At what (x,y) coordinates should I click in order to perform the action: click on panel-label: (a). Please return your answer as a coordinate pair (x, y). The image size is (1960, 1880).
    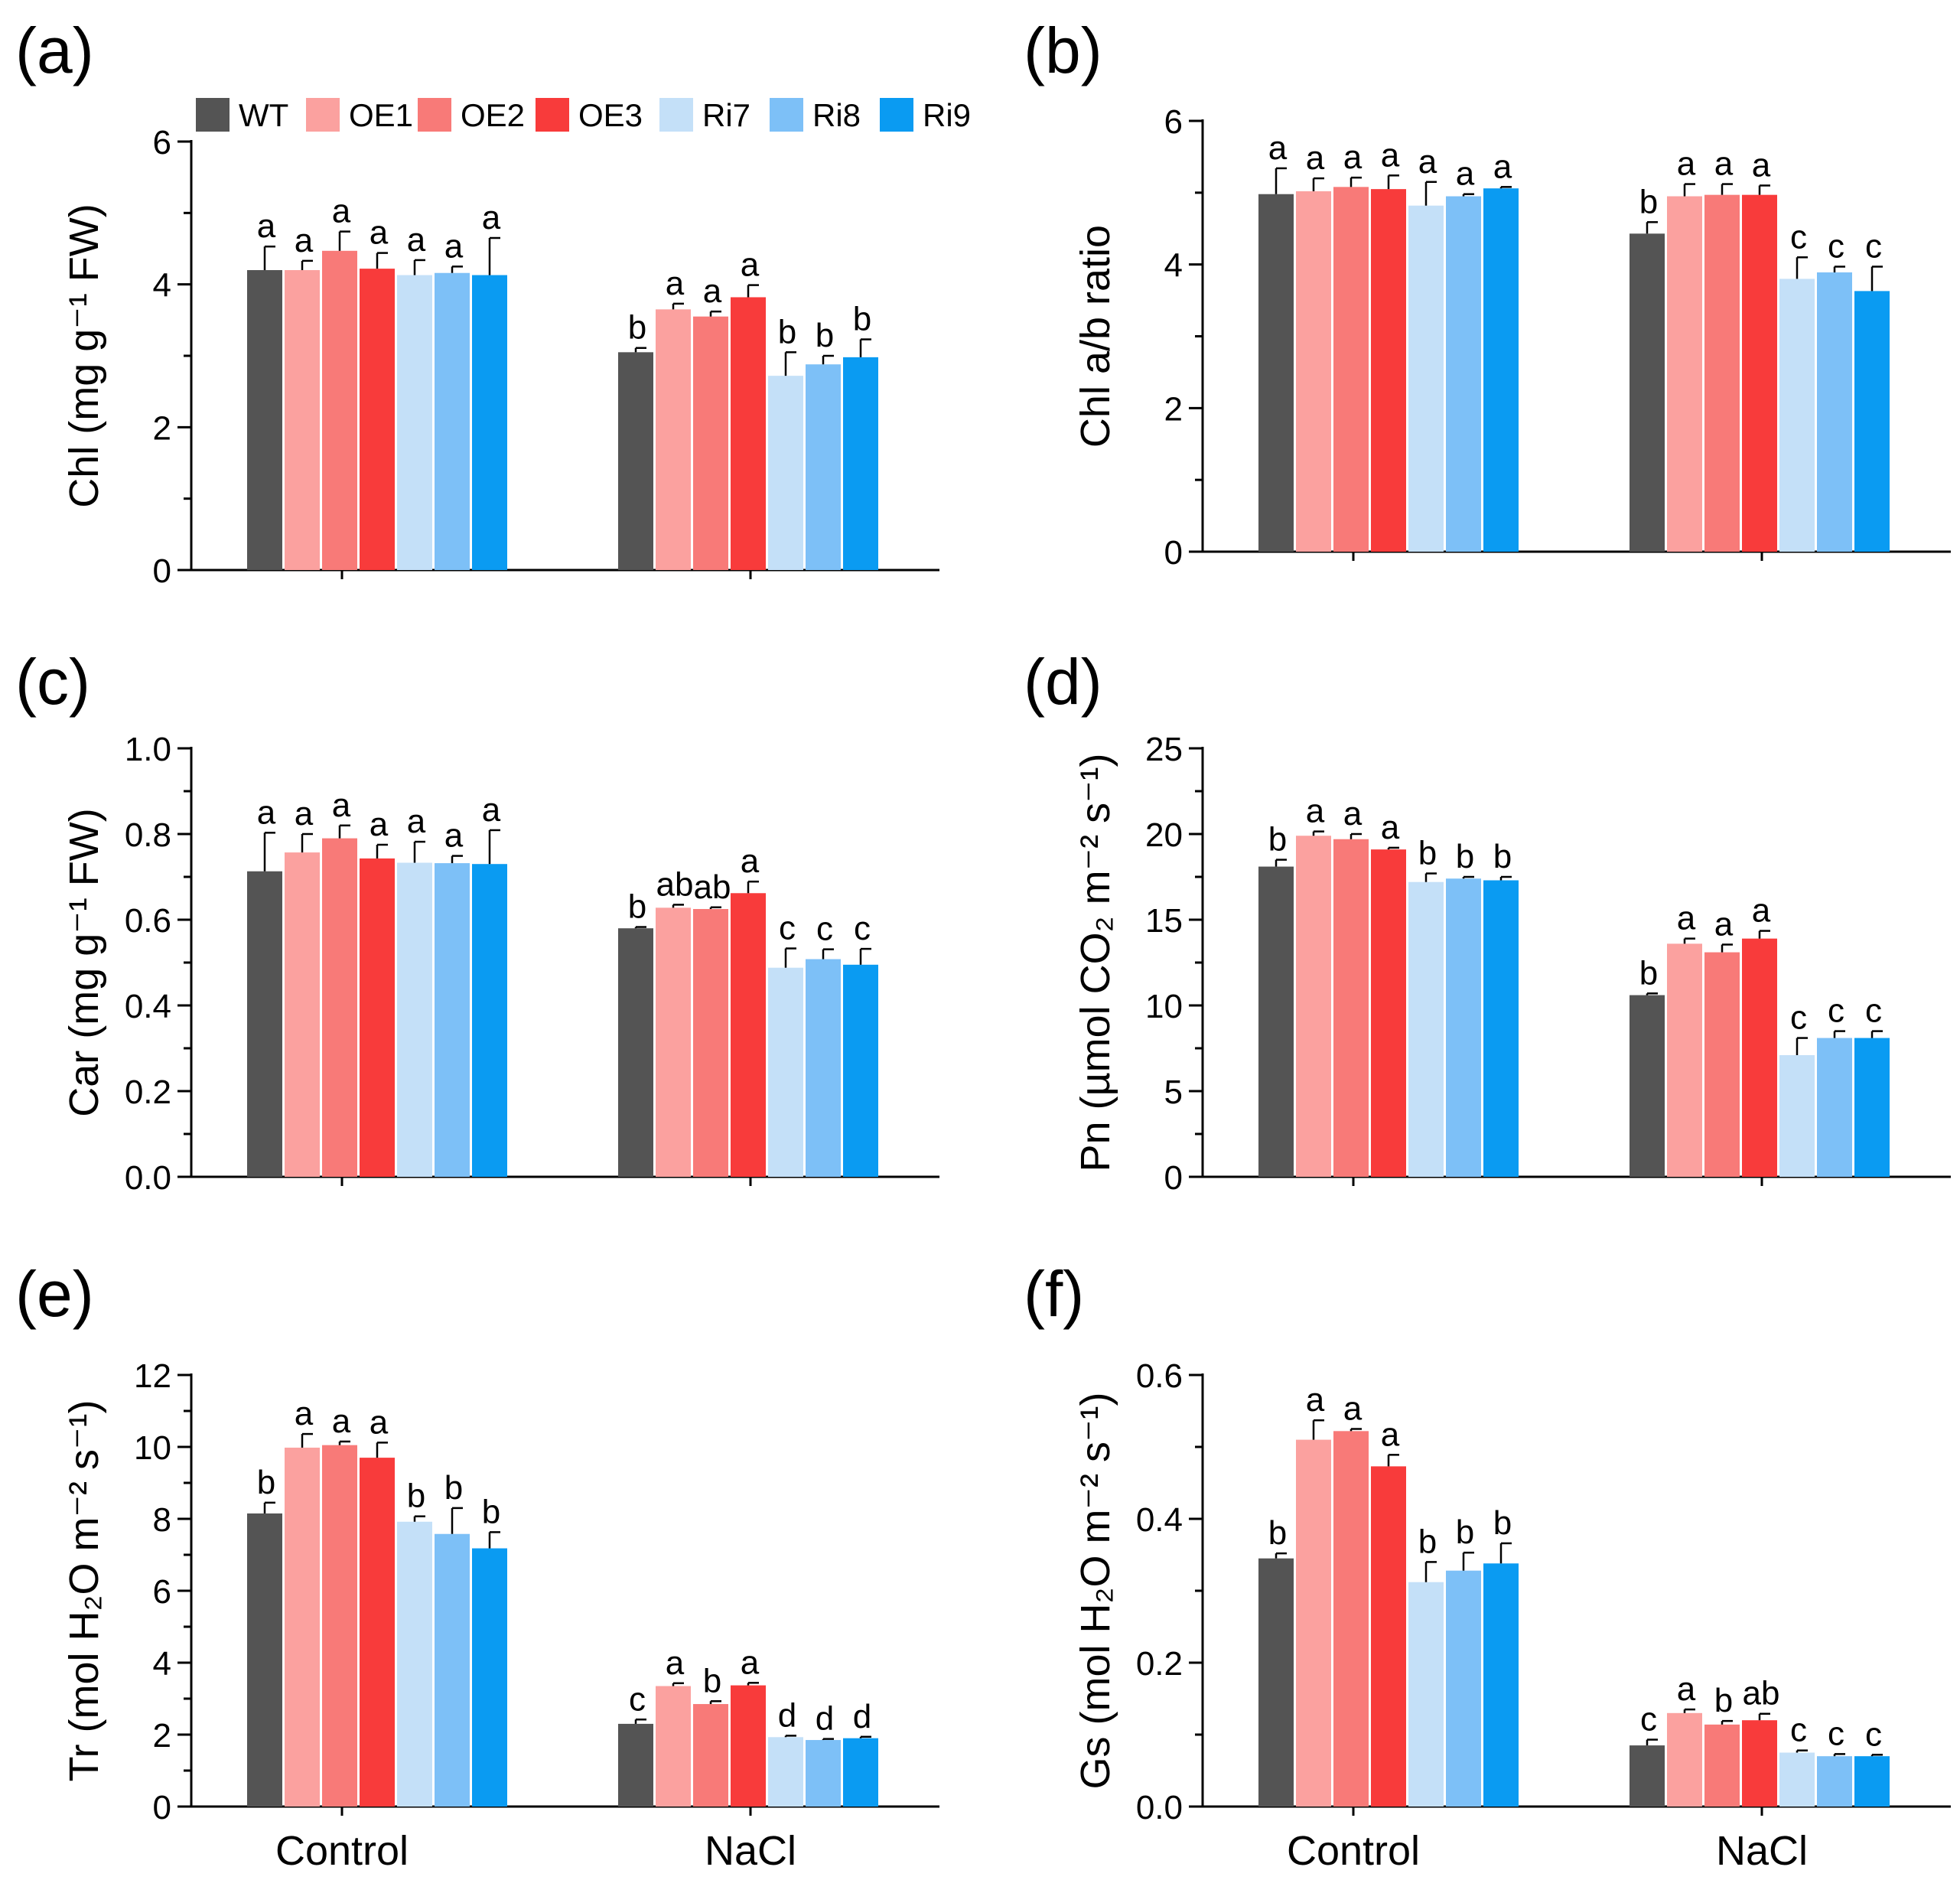
    Looking at the image, I should click on (54, 50).